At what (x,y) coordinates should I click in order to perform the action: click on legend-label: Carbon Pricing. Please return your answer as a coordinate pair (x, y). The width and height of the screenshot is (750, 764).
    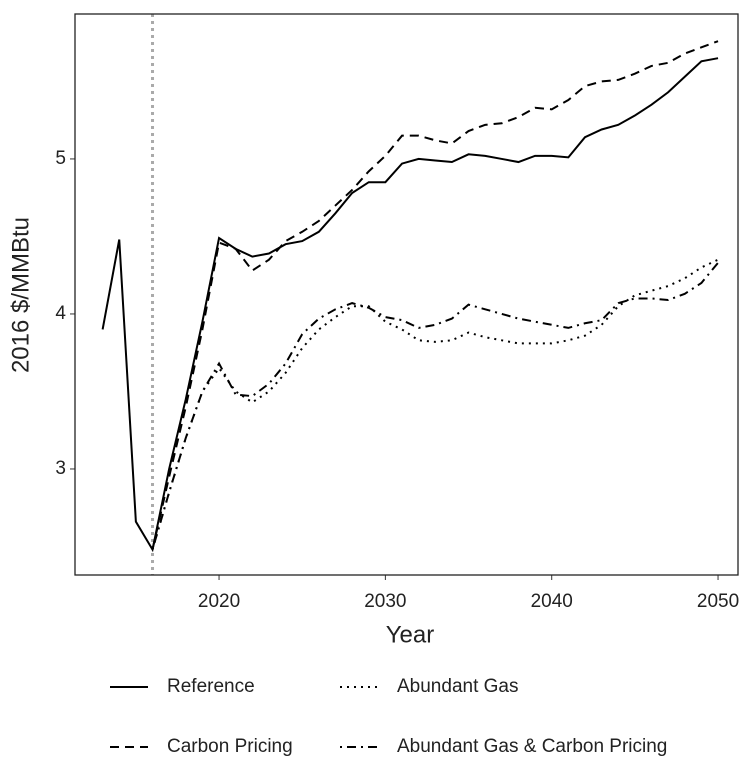
    Looking at the image, I should click on (230, 746).